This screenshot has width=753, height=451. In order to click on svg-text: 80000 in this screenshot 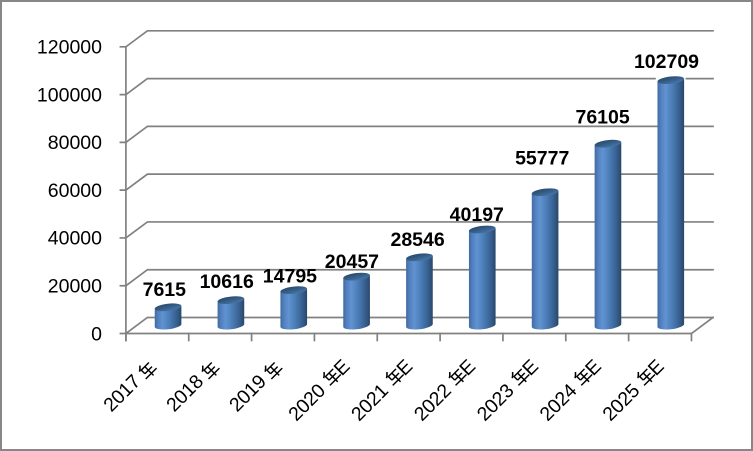, I will do `click(75, 143)`.